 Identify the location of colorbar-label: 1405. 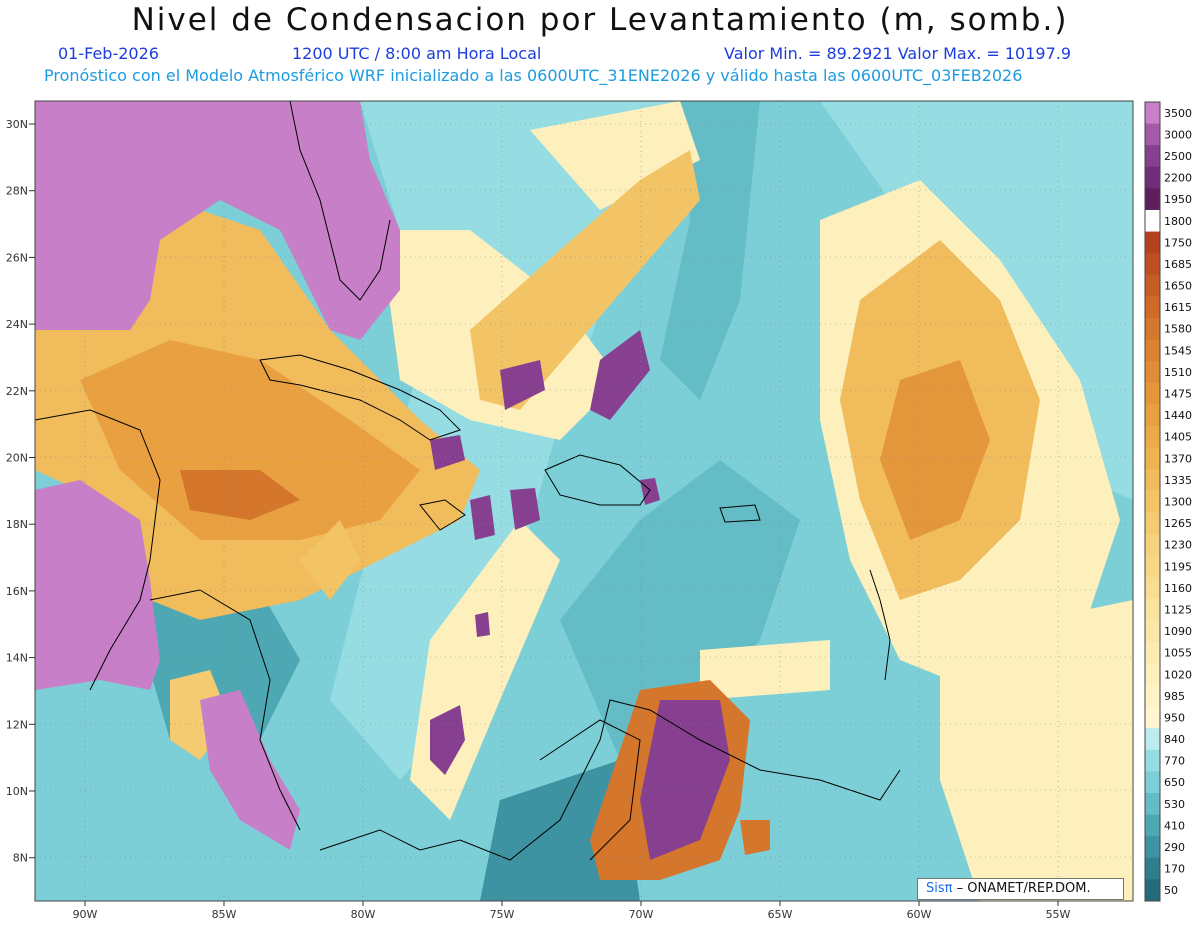
(1178, 437).